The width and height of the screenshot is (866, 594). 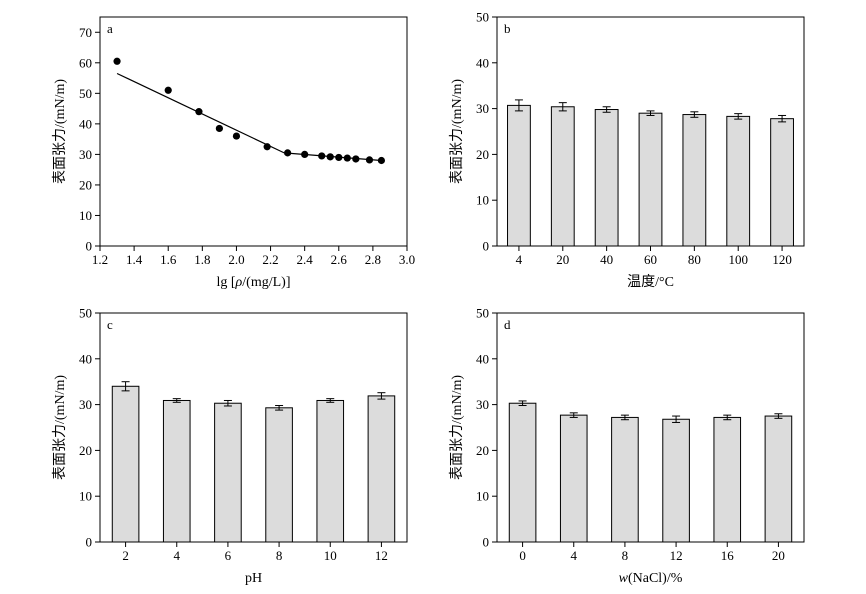 What do you see at coordinates (606, 259) in the screenshot?
I see `x-tick-label: 40` at bounding box center [606, 259].